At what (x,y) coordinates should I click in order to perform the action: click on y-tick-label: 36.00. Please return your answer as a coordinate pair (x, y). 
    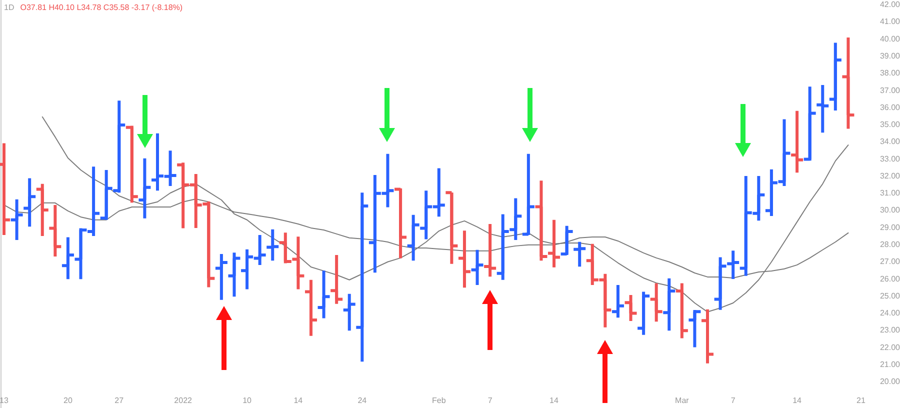
    Looking at the image, I should click on (890, 107).